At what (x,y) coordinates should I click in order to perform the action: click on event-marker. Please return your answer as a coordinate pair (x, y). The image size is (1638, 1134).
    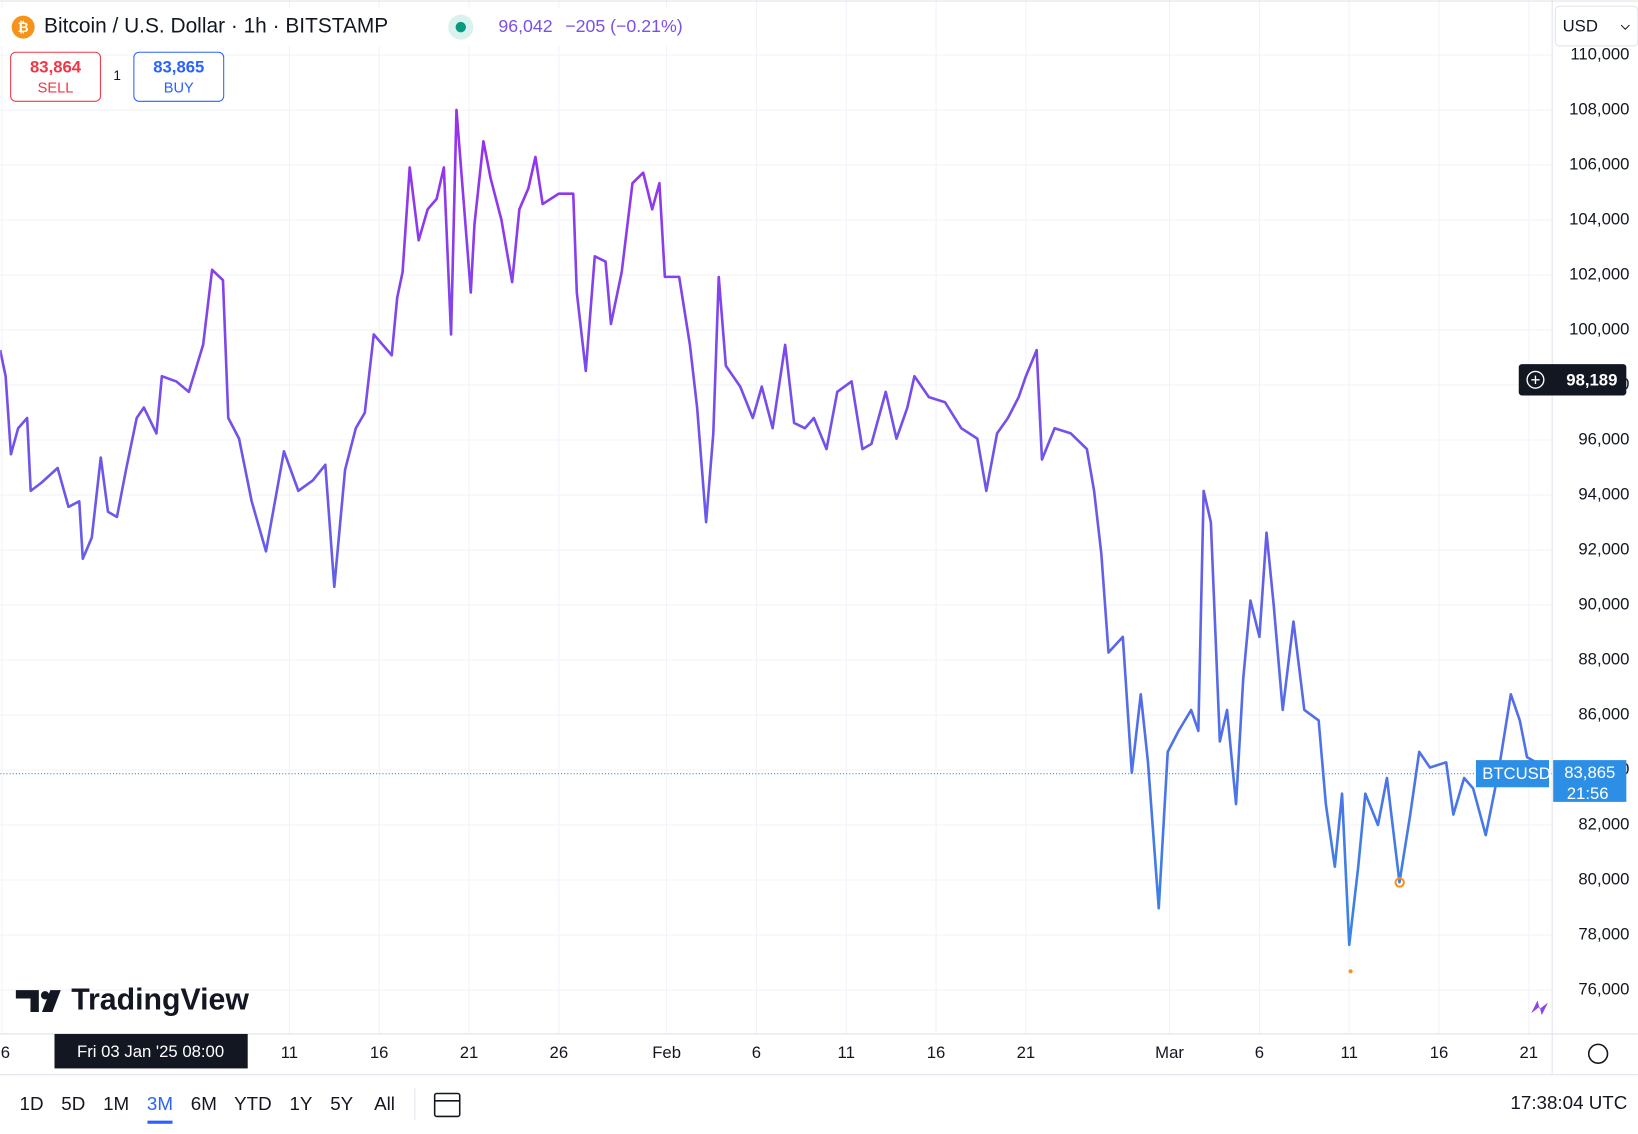
    Looking at the image, I should click on (1399, 882).